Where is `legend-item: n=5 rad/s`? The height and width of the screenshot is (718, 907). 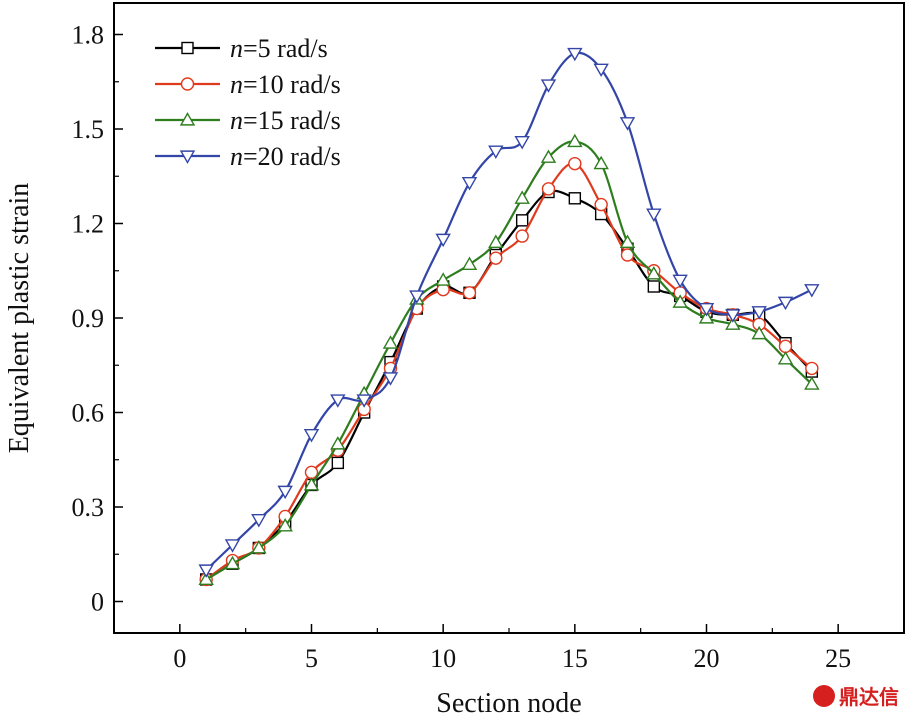
legend-item: n=5 rad/s is located at coordinates (241, 48).